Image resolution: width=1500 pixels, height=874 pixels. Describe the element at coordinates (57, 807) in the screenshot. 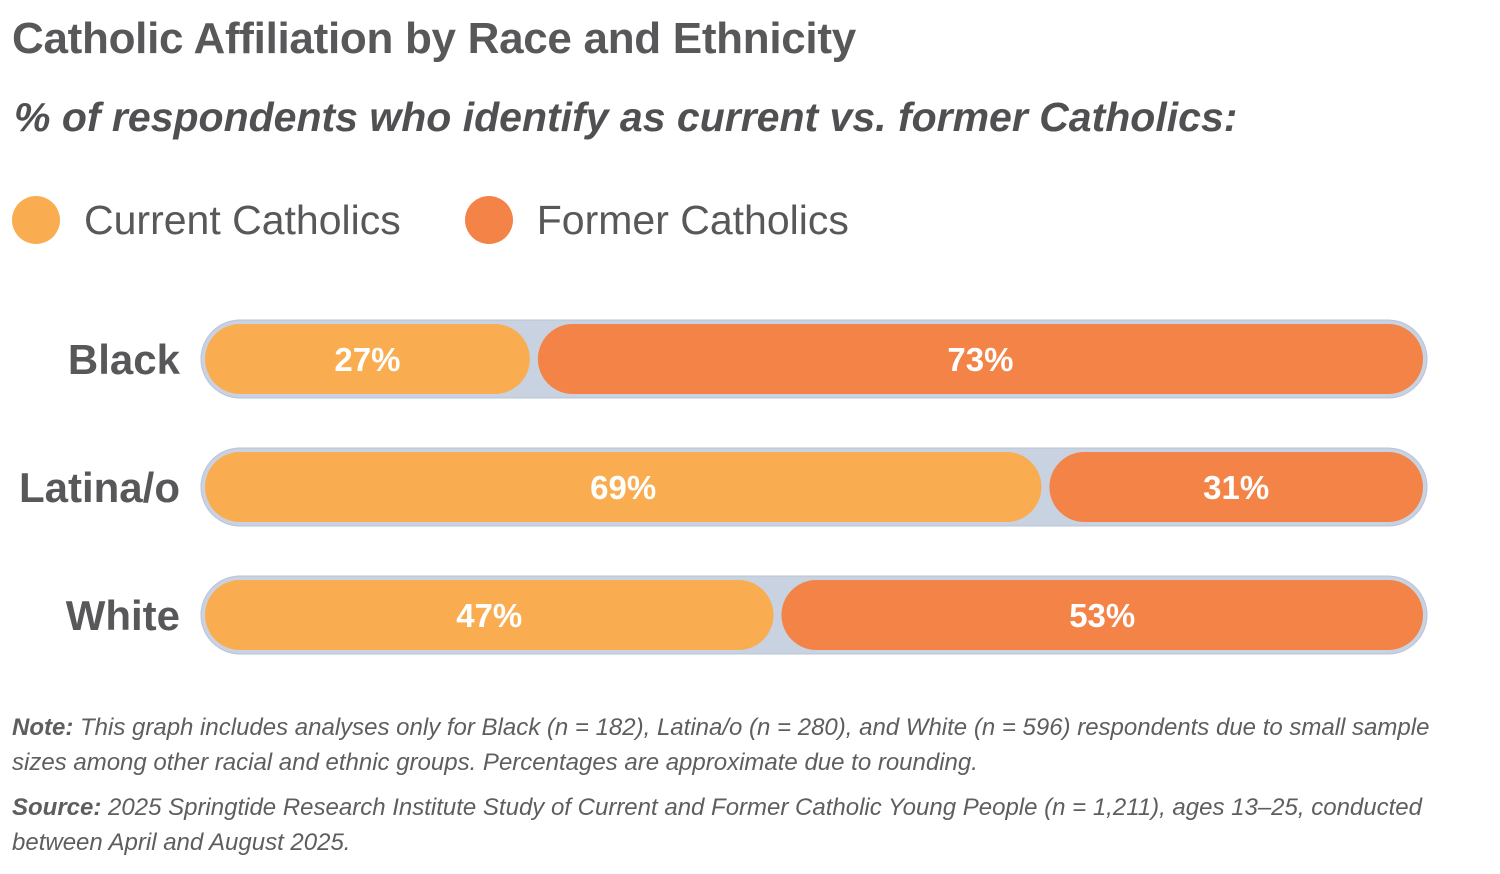

I see `source-label: Source:` at that location.